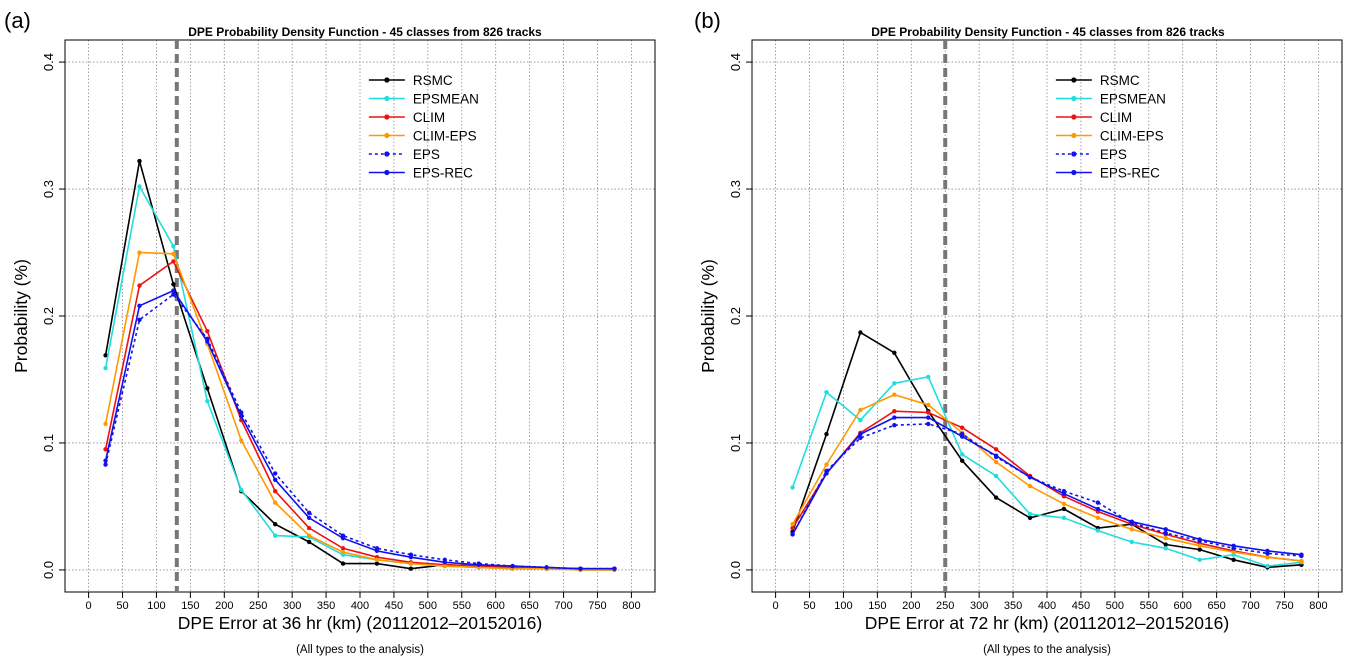 The image size is (1351, 659). What do you see at coordinates (17, 20) in the screenshot?
I see `panel-label: (a)` at bounding box center [17, 20].